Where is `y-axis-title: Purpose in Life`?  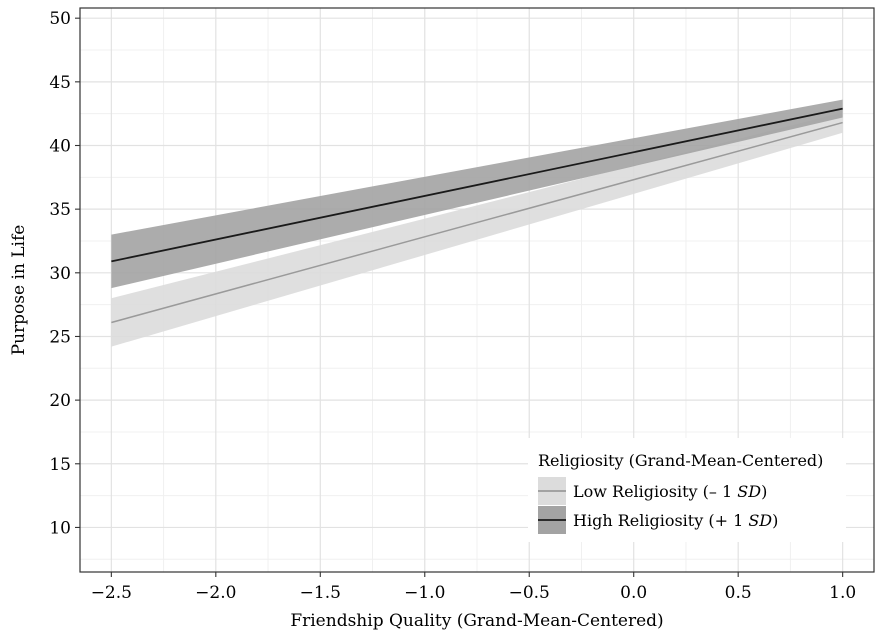
y-axis-title: Purpose in Life is located at coordinates (19, 290).